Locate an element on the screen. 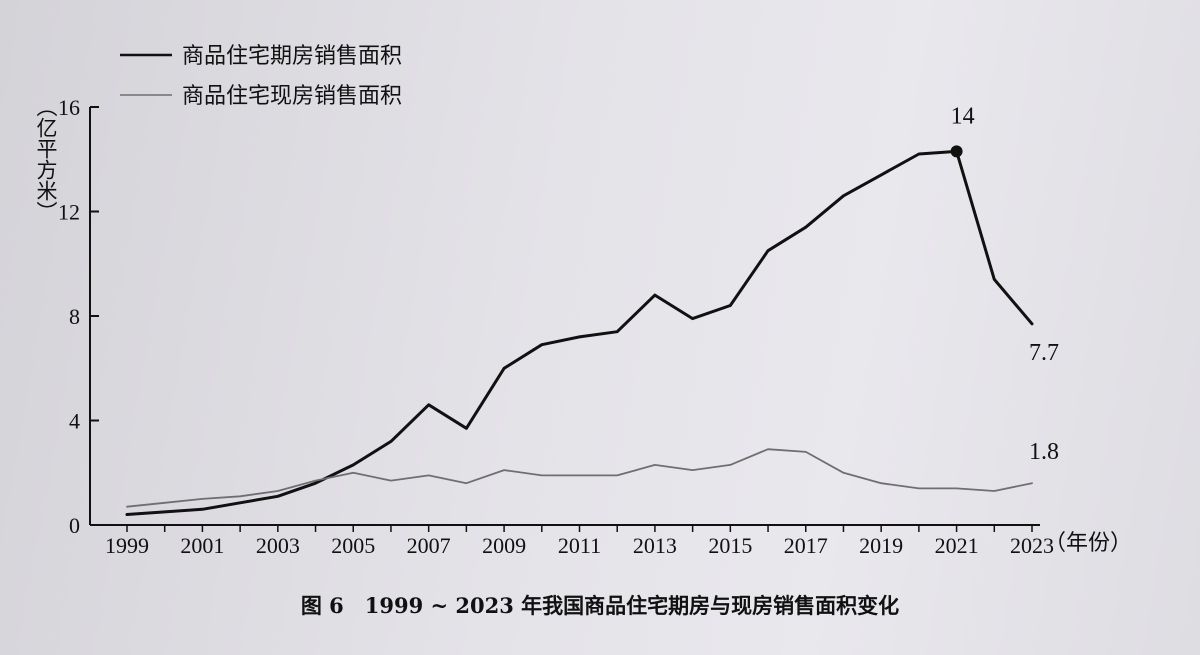 Image resolution: width=1200 pixels, height=655 pixels. legend-label-completed: 商品住宅现房销售面积 is located at coordinates (292, 96).